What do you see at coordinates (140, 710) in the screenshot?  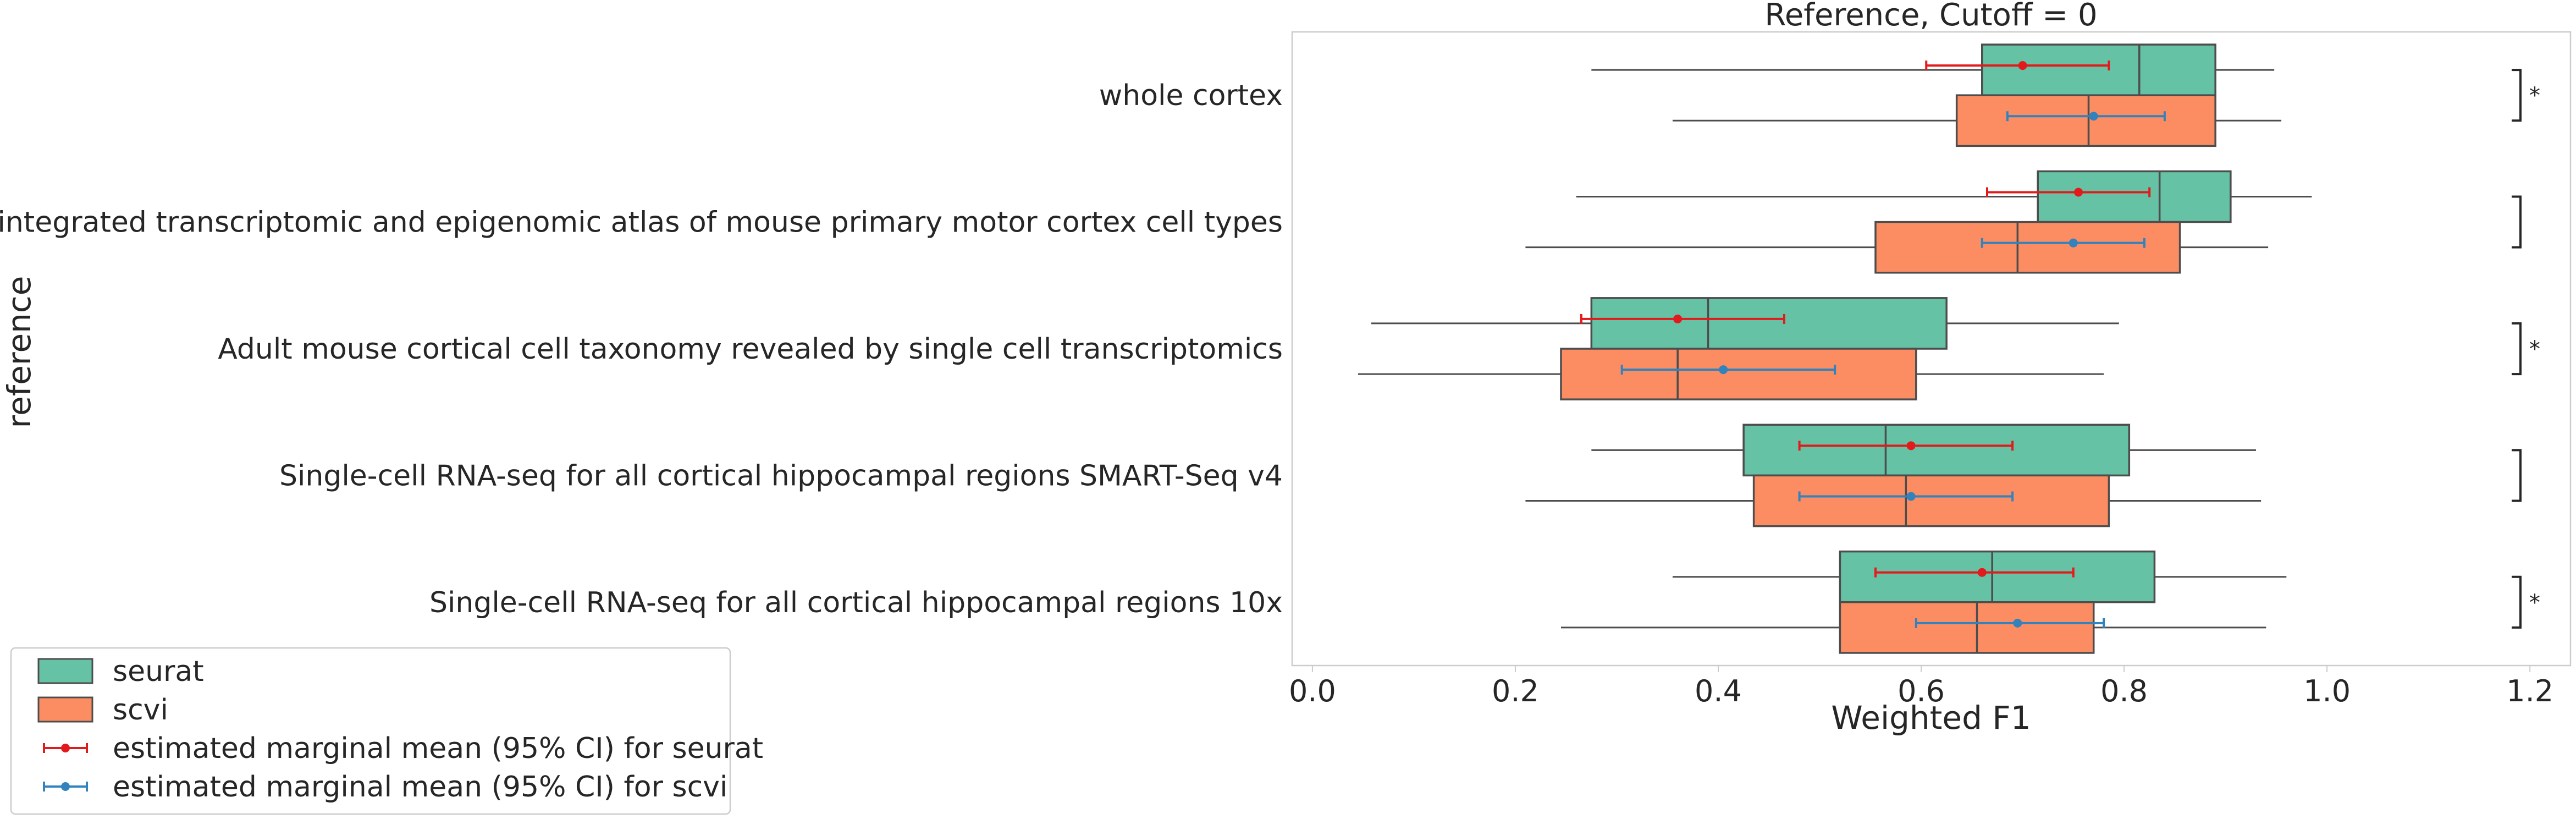 I see `legend-label: scvi` at bounding box center [140, 710].